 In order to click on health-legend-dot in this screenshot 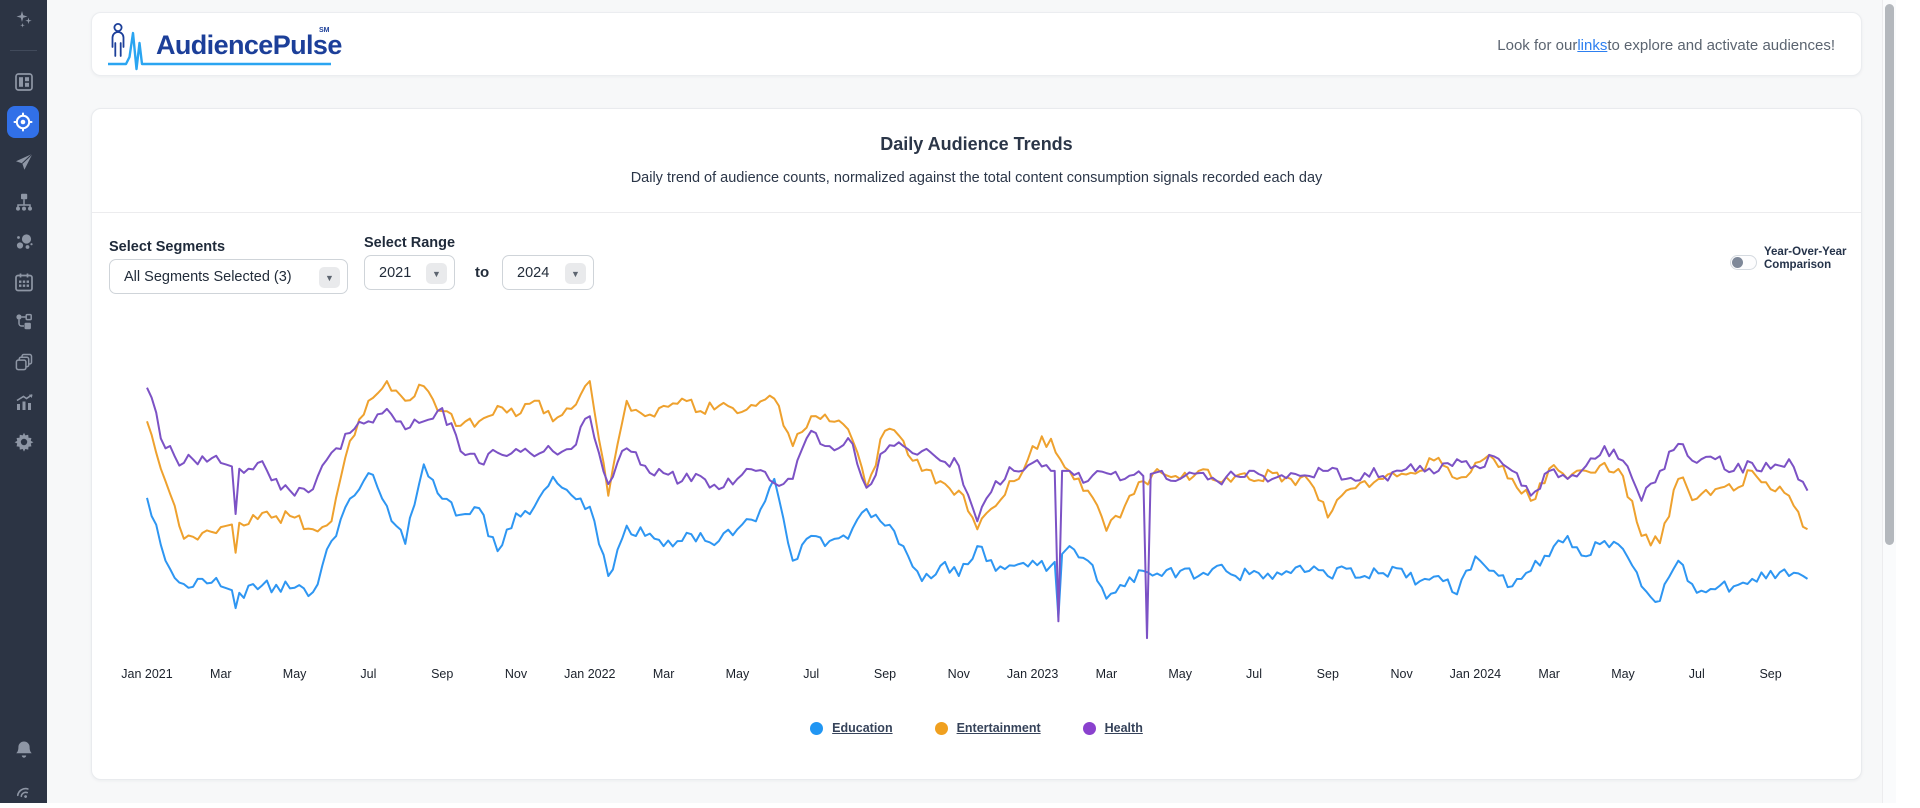, I will do `click(1089, 728)`.